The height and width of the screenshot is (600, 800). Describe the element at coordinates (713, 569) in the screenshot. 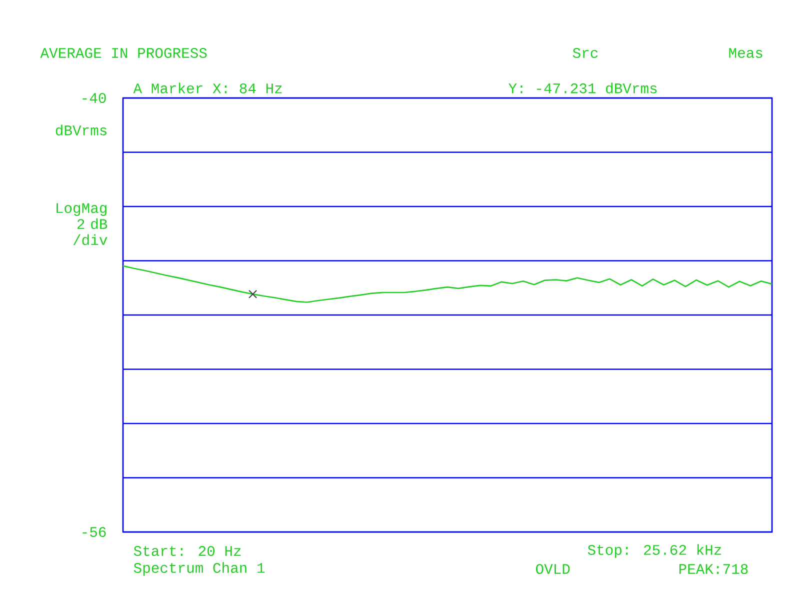

I see `text: PEAK:718` at that location.